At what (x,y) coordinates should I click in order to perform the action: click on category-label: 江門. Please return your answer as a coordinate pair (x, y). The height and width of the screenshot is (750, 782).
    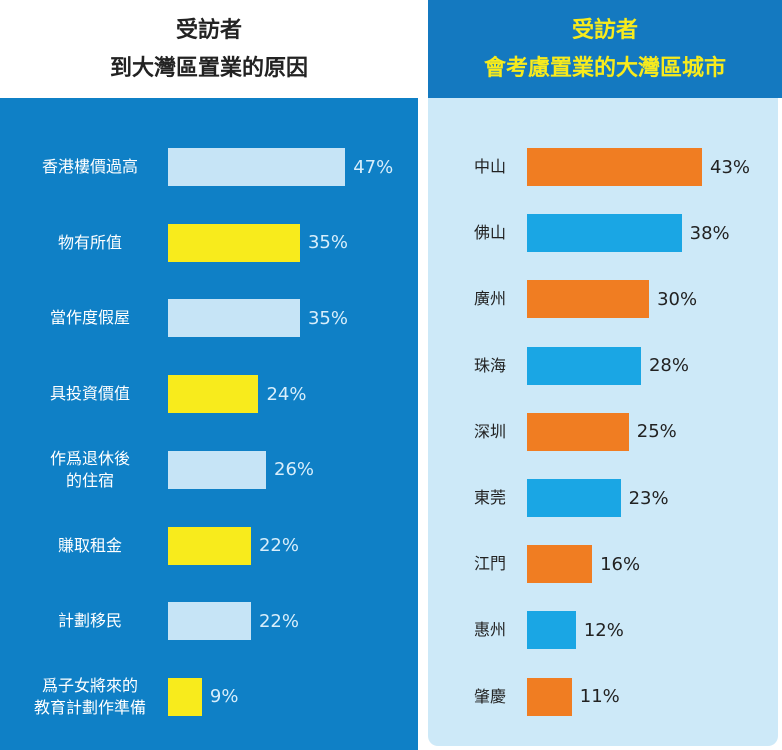
    Looking at the image, I should click on (489, 564).